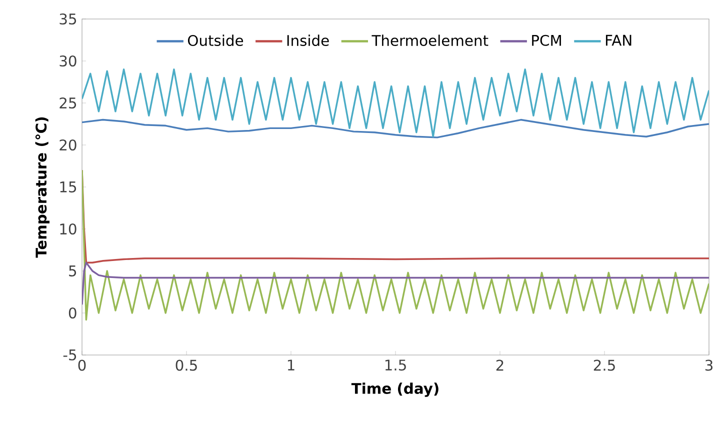 This screenshot has height=428, width=718. Describe the element at coordinates (308, 40) in the screenshot. I see `legend-label: Inside` at that location.